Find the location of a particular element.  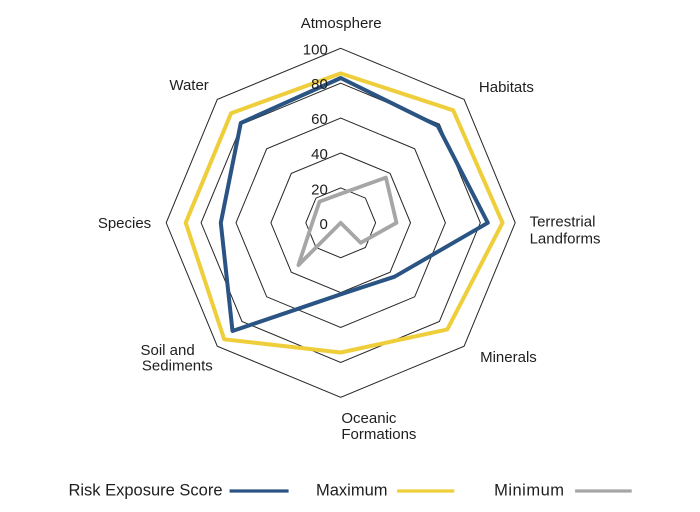

svg-text: 60 is located at coordinates (319, 119).